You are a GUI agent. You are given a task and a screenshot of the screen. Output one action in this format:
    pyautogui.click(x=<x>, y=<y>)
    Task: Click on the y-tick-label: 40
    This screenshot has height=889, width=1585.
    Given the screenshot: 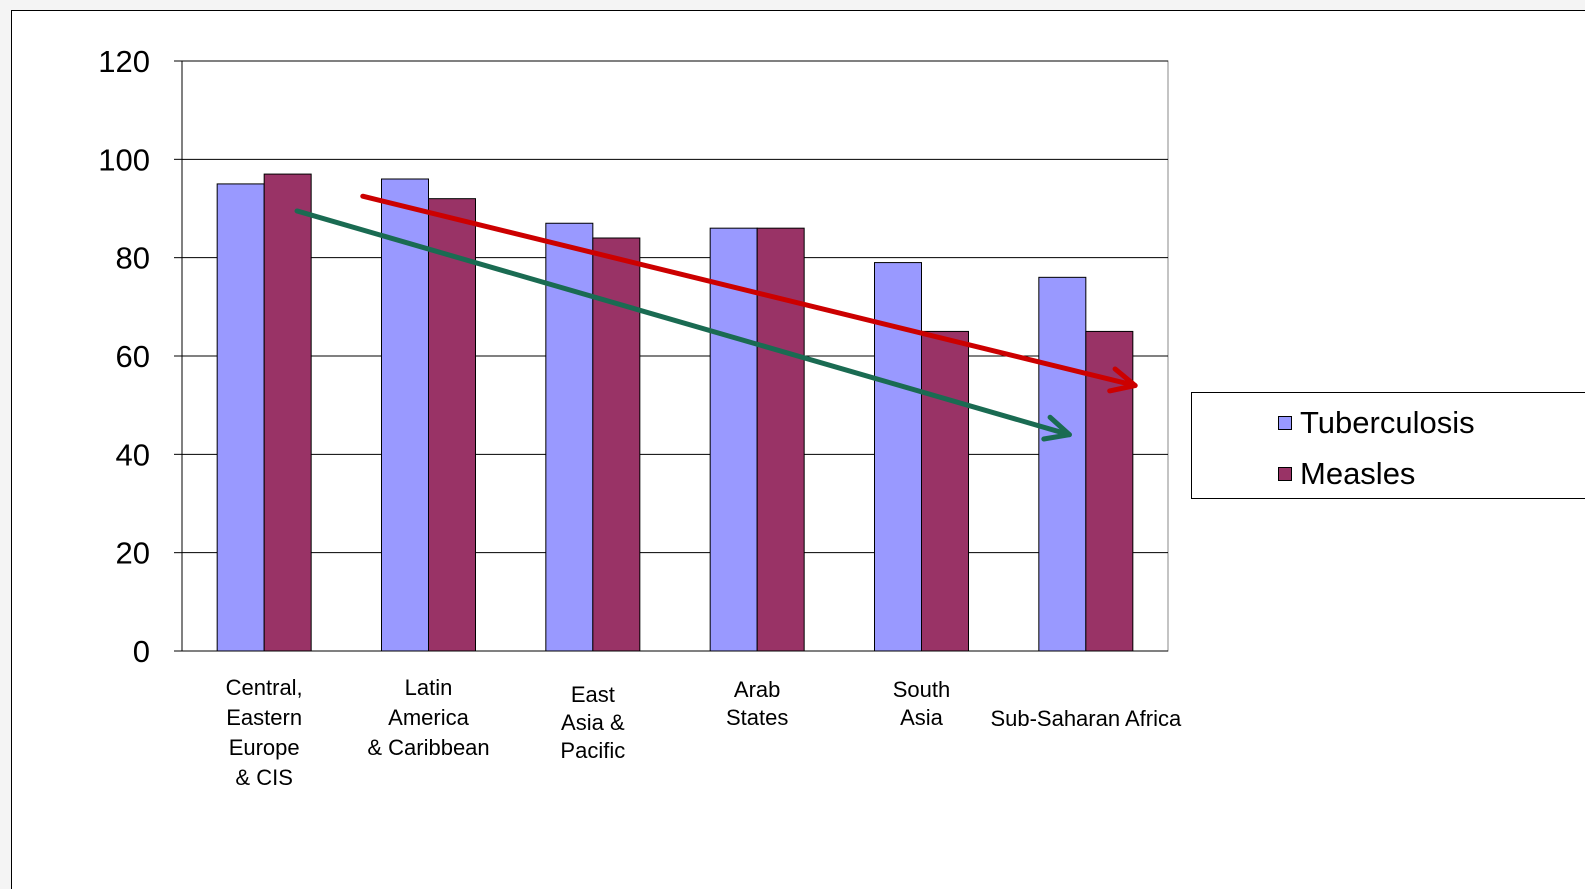 What is the action you would take?
    pyautogui.click(x=133, y=454)
    